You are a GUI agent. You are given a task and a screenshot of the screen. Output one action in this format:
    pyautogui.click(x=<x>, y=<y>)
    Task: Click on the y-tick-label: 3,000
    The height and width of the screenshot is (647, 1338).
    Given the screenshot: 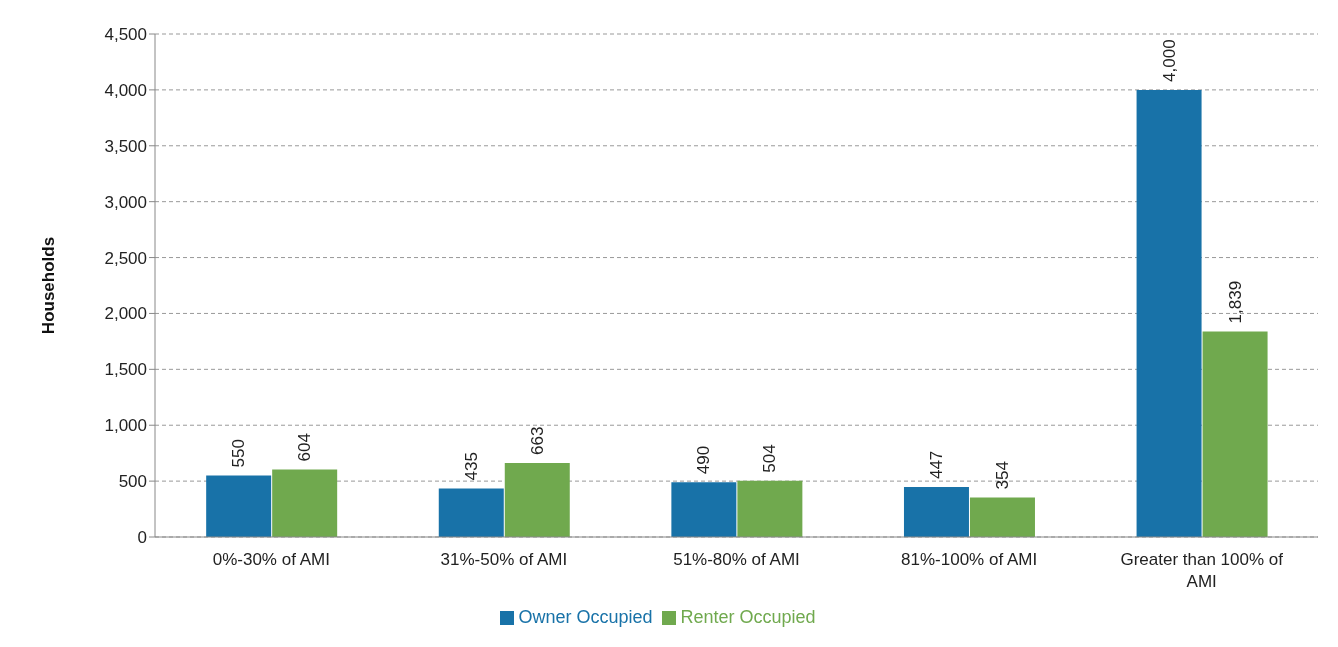 What is the action you would take?
    pyautogui.click(x=125, y=202)
    